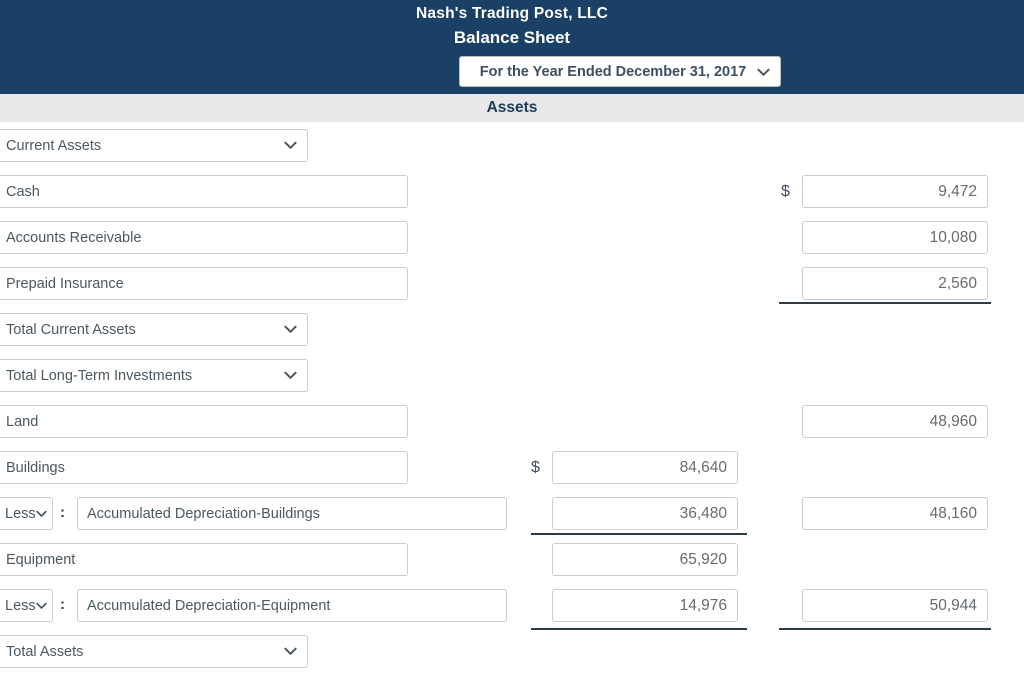  Describe the element at coordinates (154, 145) in the screenshot. I see `account-classification-select: Current Assets` at that location.